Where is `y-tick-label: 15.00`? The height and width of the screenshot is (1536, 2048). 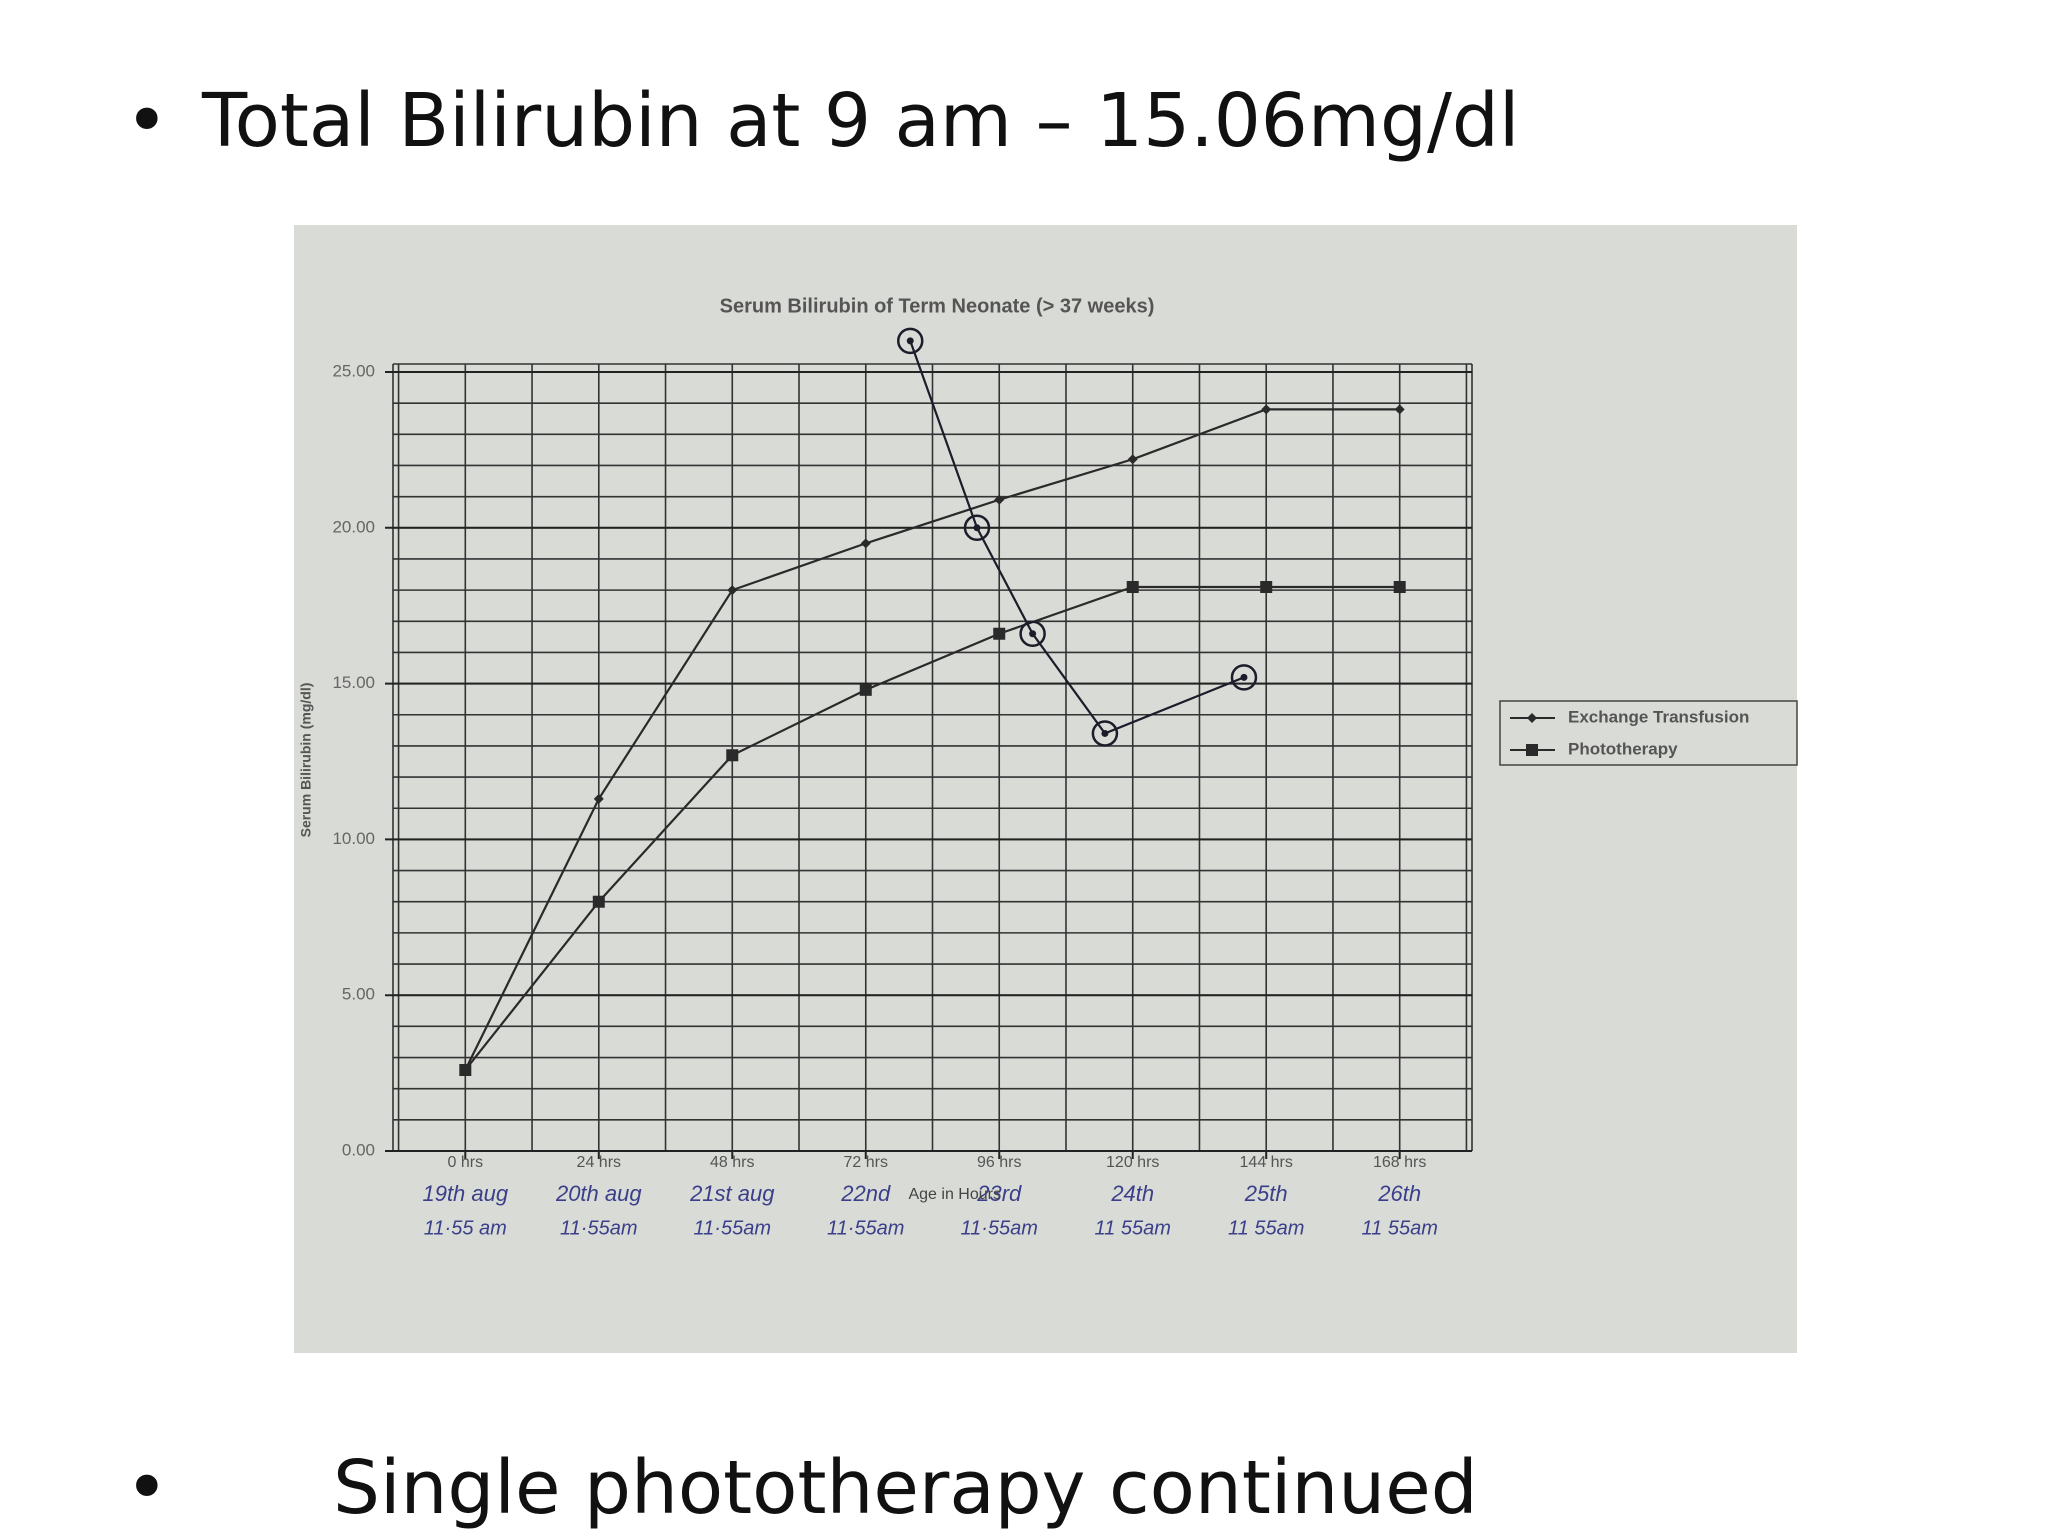
y-tick-label: 15.00 is located at coordinates (353, 682).